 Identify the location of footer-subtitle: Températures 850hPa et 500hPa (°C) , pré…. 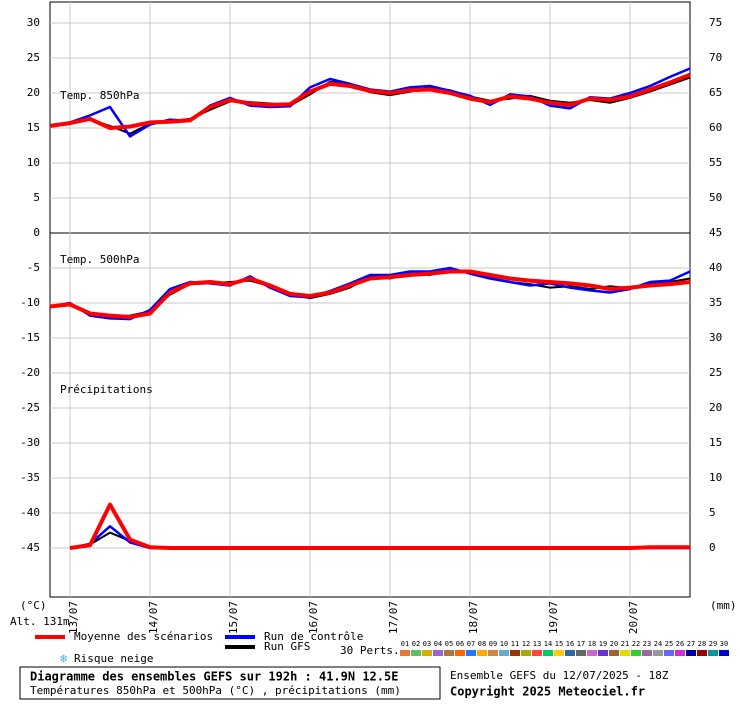
(215, 690).